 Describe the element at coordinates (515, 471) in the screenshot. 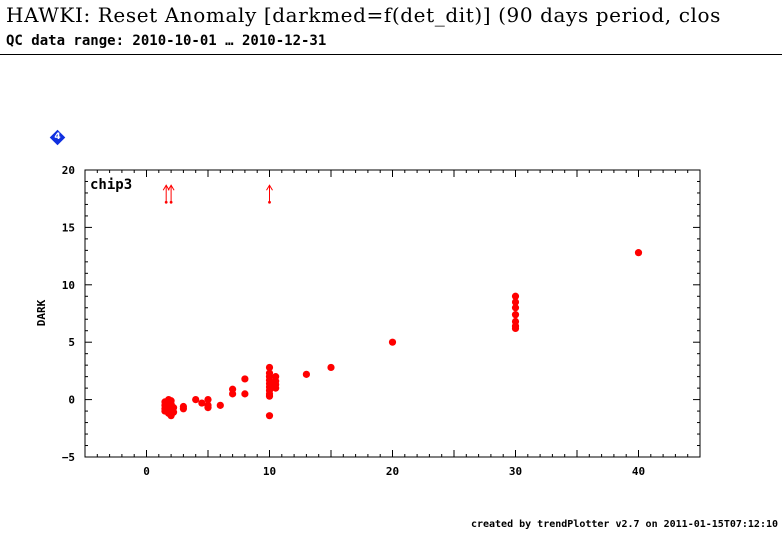

I see `x-tick-label: 30` at that location.